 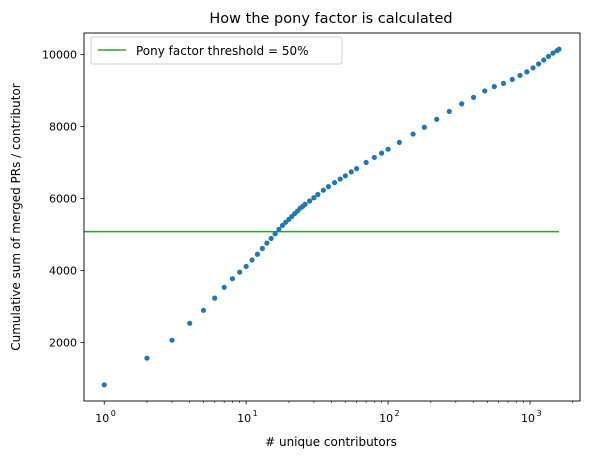 I want to click on y-tick-label: 8000, so click(x=63, y=127).